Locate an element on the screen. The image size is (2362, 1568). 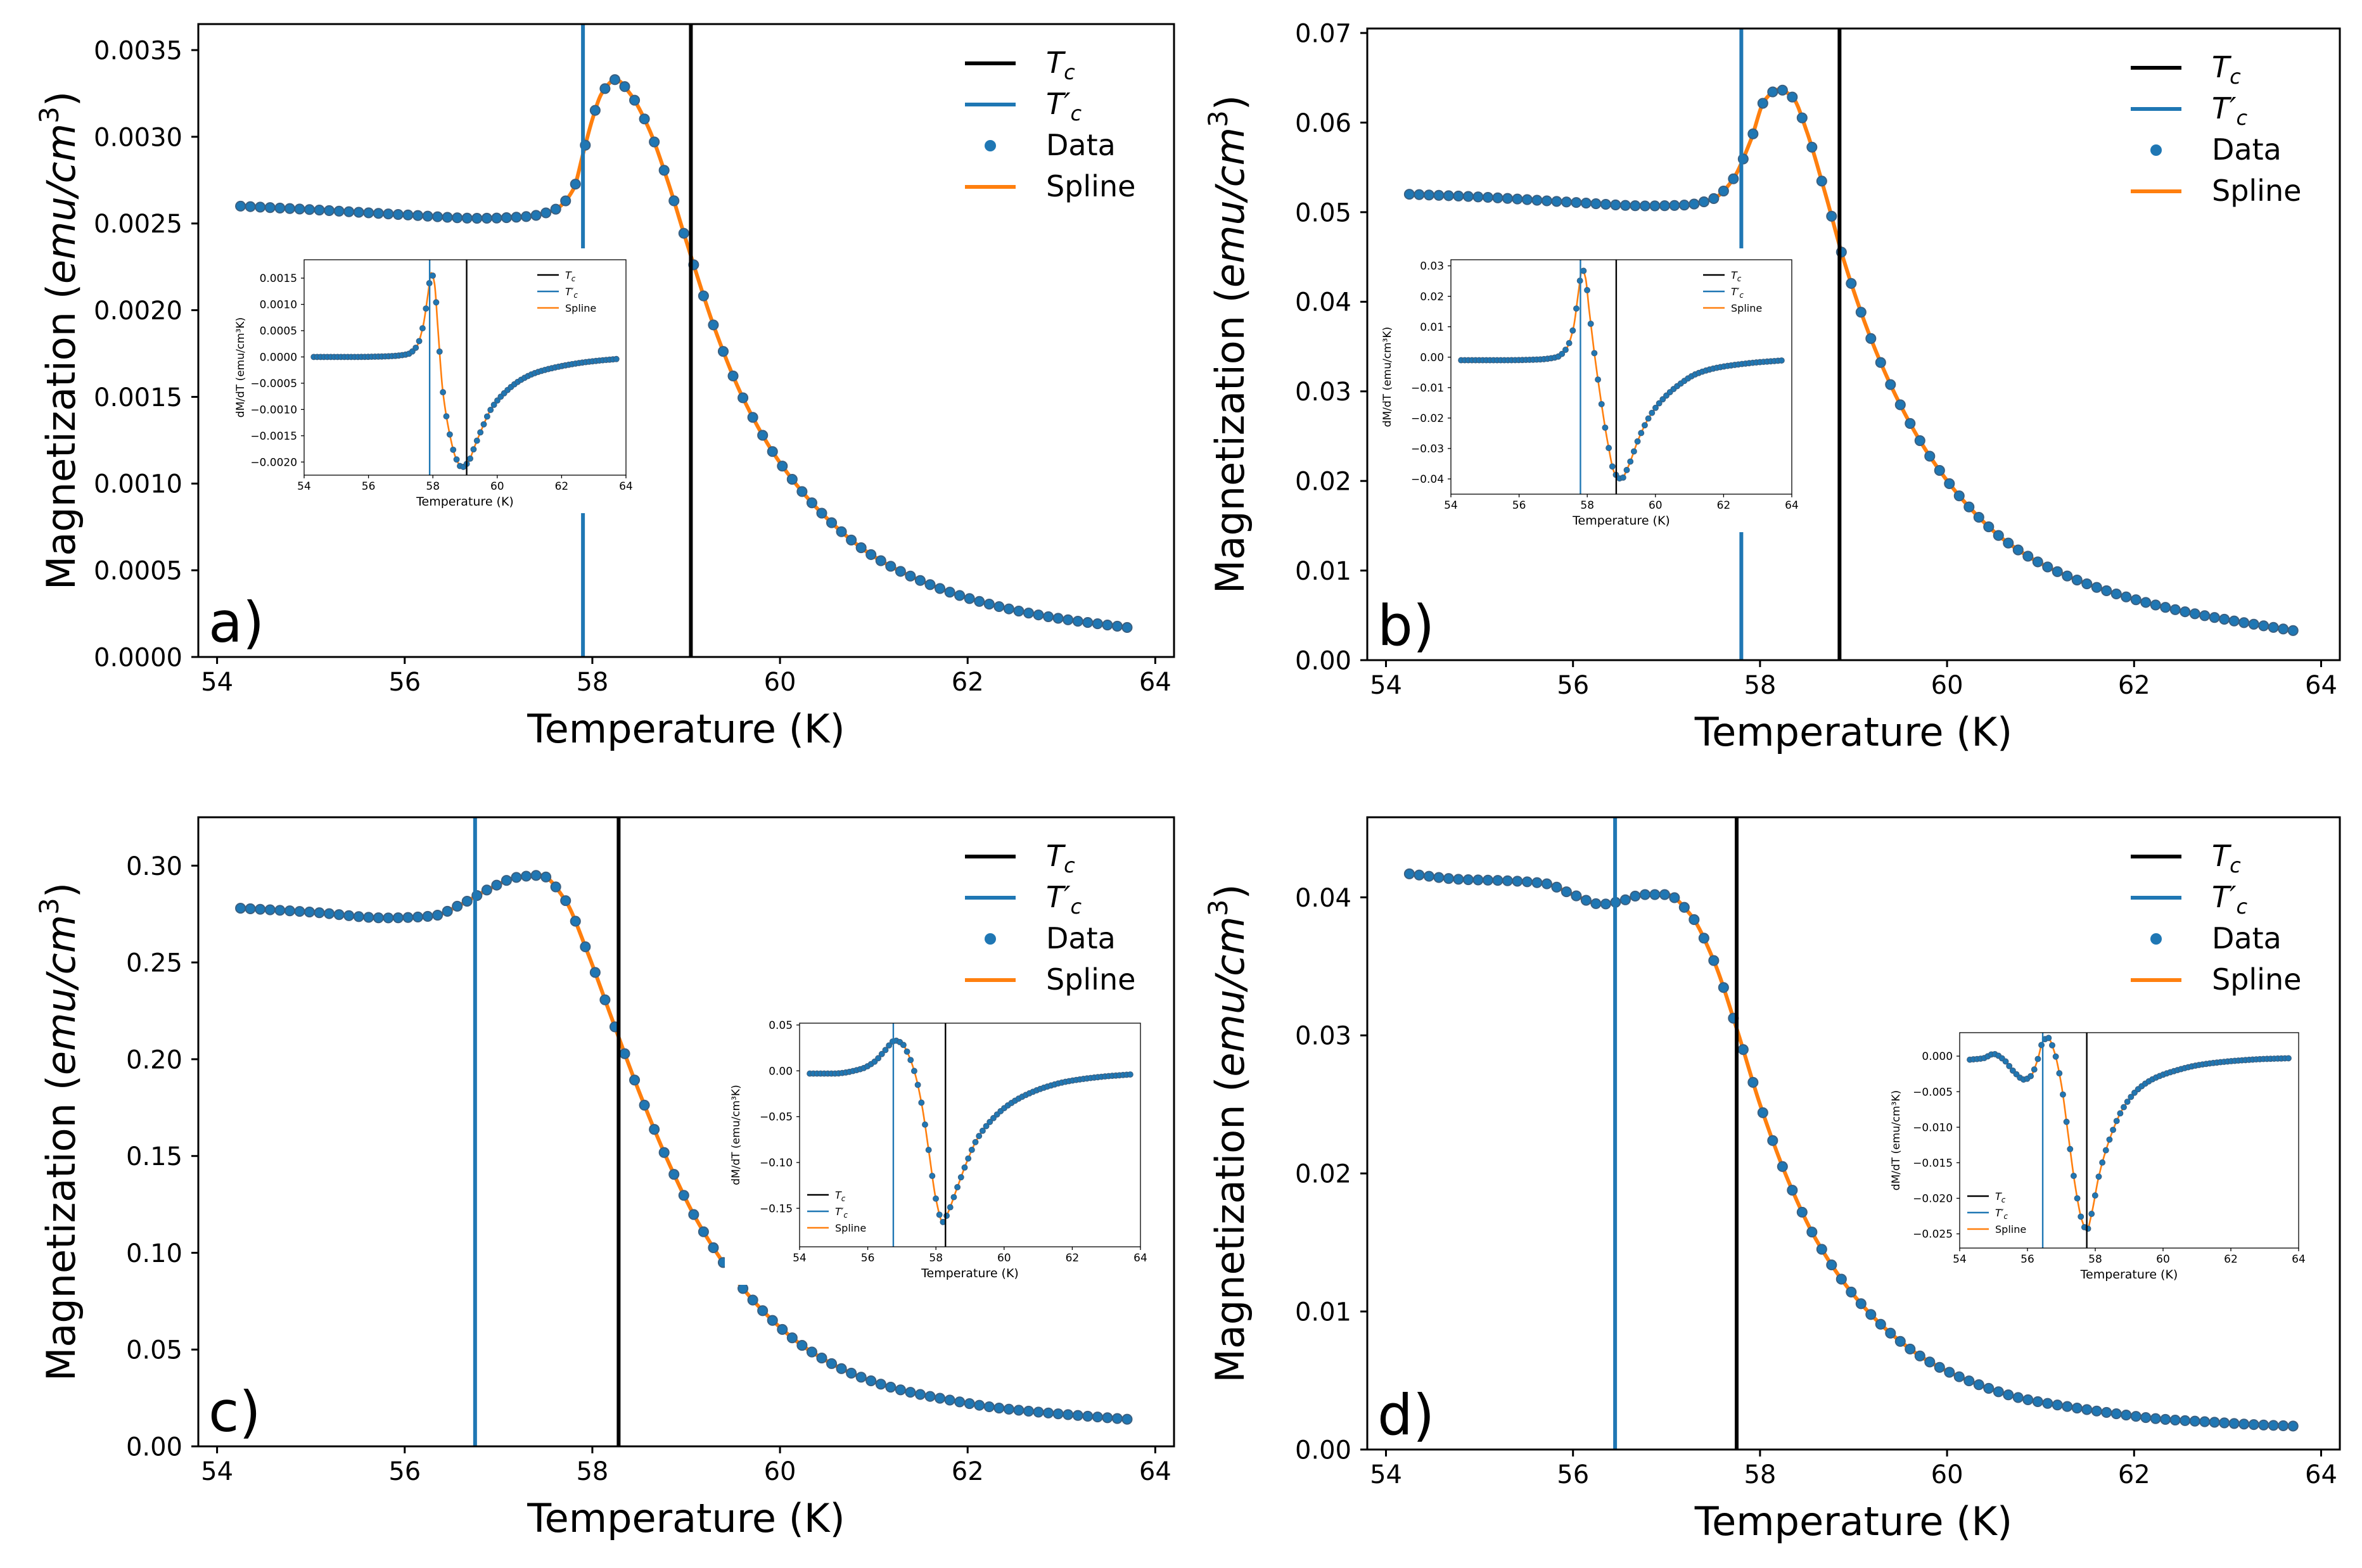
inset-legend-tc-label-sub: c is located at coordinates (1739, 278).